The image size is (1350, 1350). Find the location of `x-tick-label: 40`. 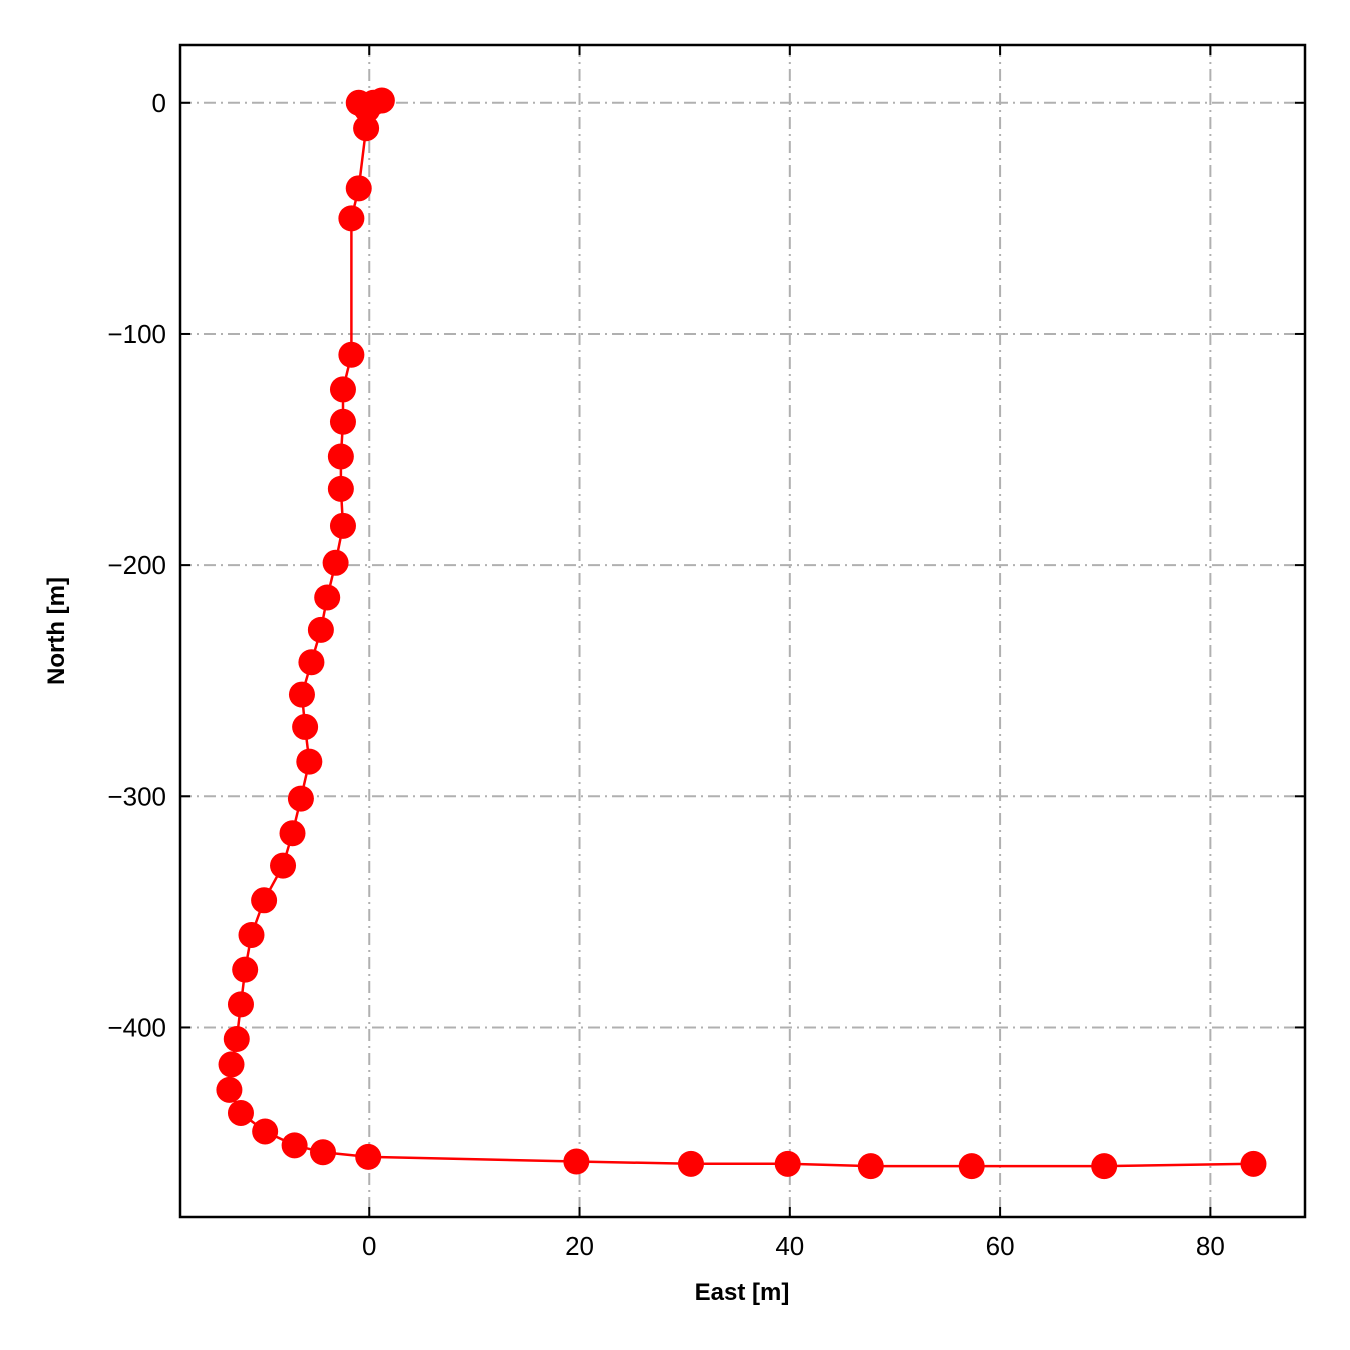

x-tick-label: 40 is located at coordinates (789, 1246).